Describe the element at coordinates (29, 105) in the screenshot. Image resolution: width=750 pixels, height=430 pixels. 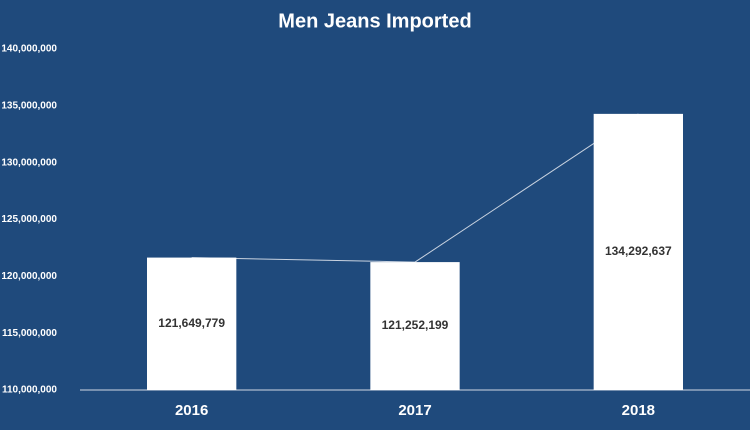
I see `y-tick-label: 135,000,000` at that location.